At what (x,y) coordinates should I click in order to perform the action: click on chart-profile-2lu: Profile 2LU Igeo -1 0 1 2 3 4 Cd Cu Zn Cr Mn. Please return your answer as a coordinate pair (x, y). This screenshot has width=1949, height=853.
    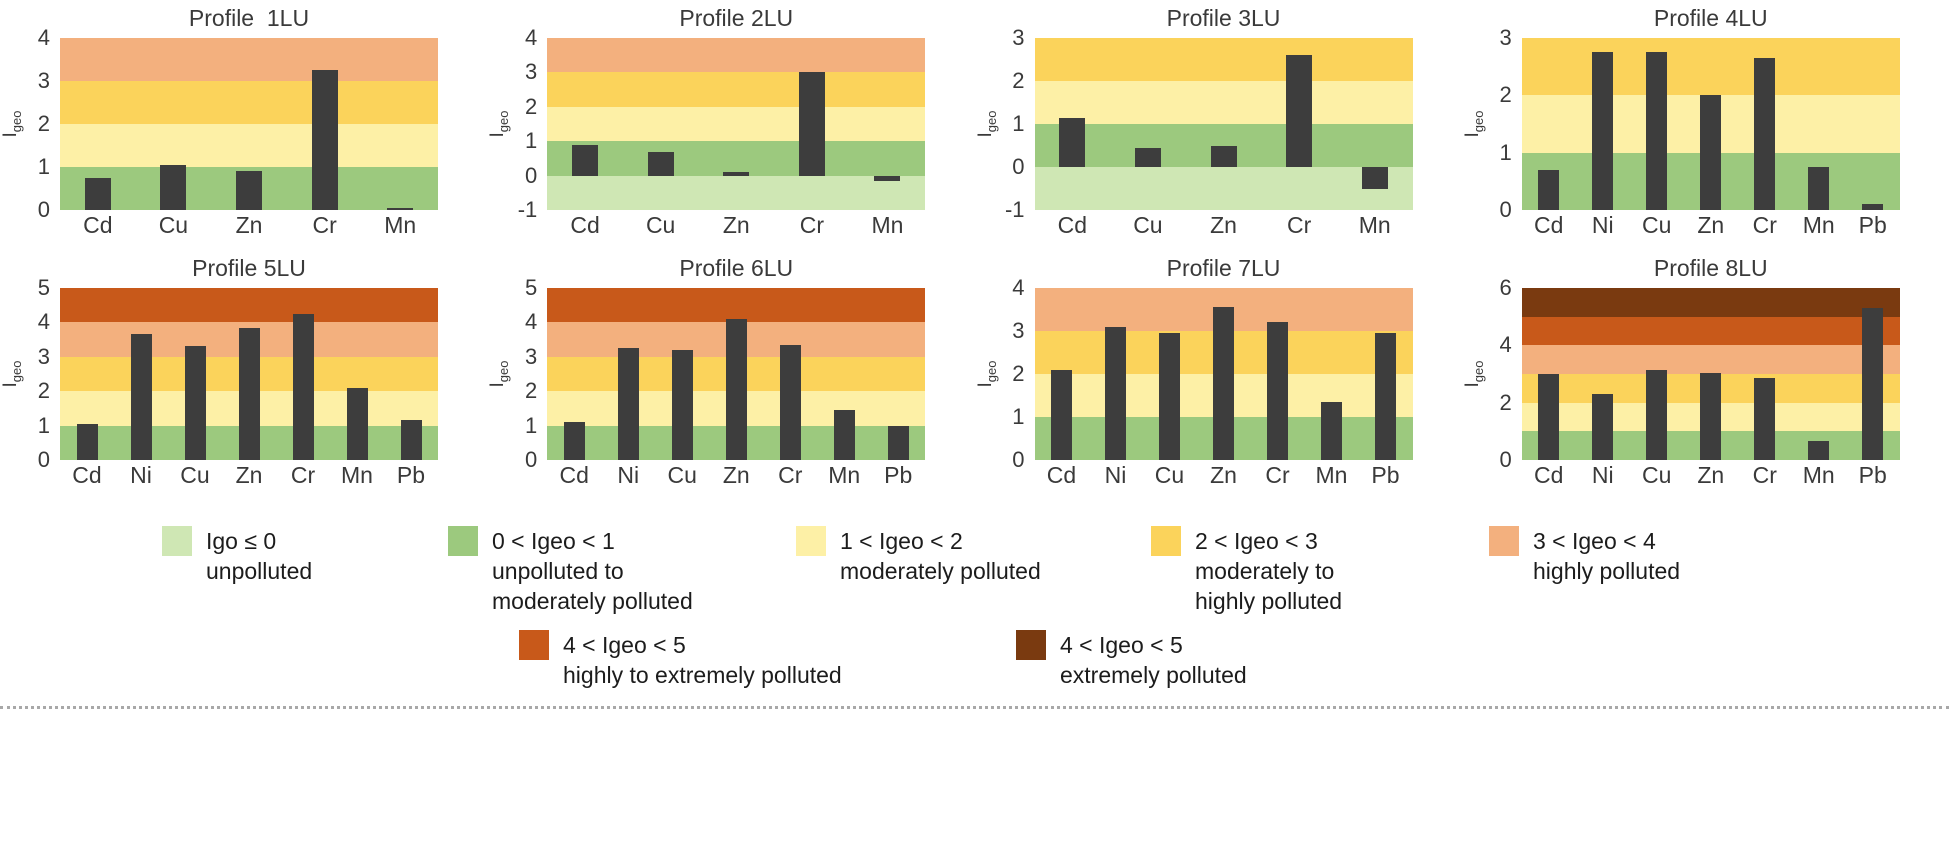
    Looking at the image, I should click on (730, 125).